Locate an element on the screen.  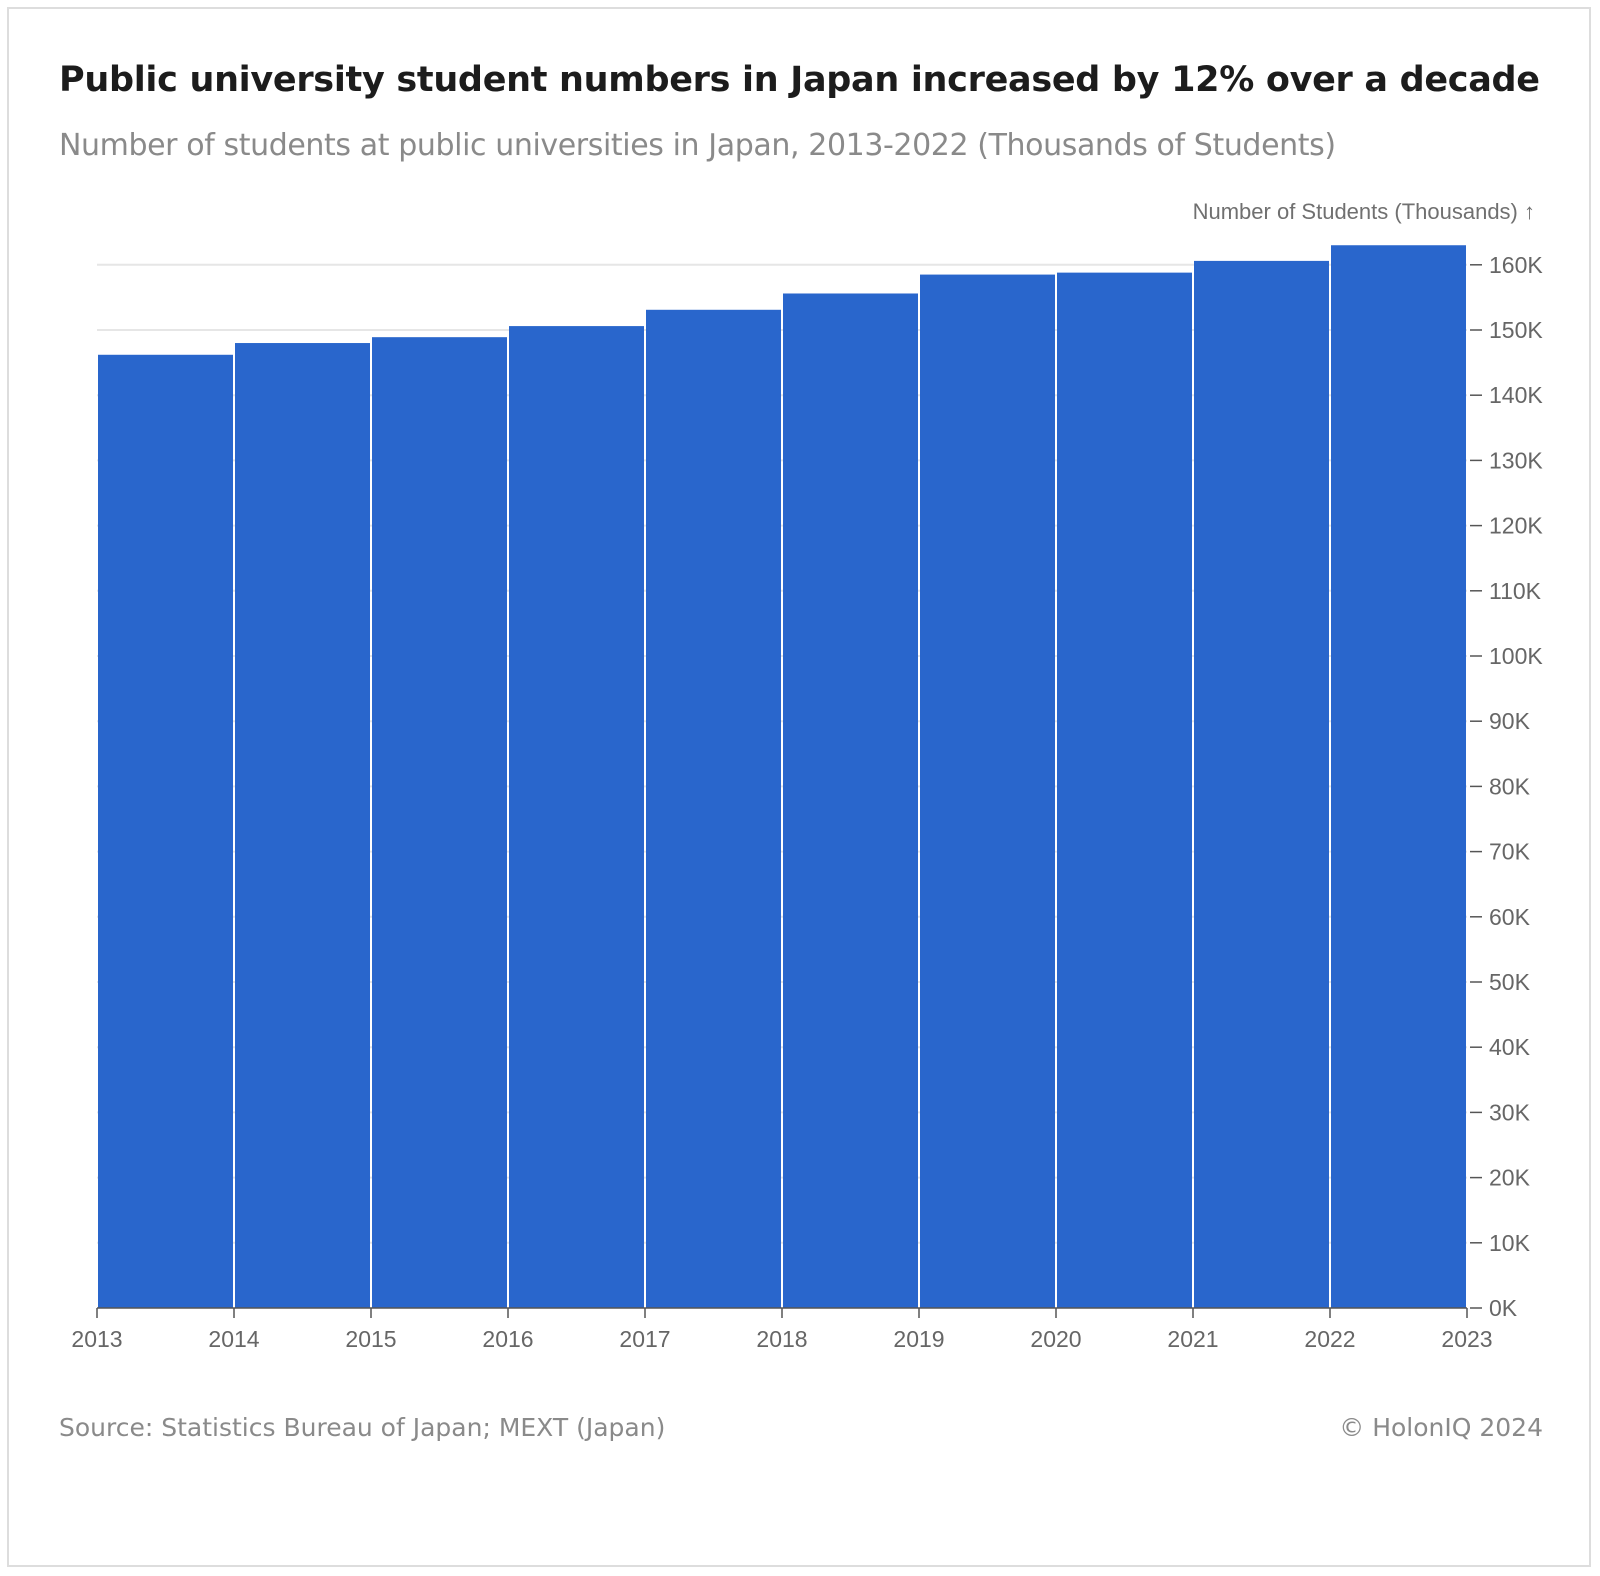
x-tick-label: 2015 is located at coordinates (370, 1339).